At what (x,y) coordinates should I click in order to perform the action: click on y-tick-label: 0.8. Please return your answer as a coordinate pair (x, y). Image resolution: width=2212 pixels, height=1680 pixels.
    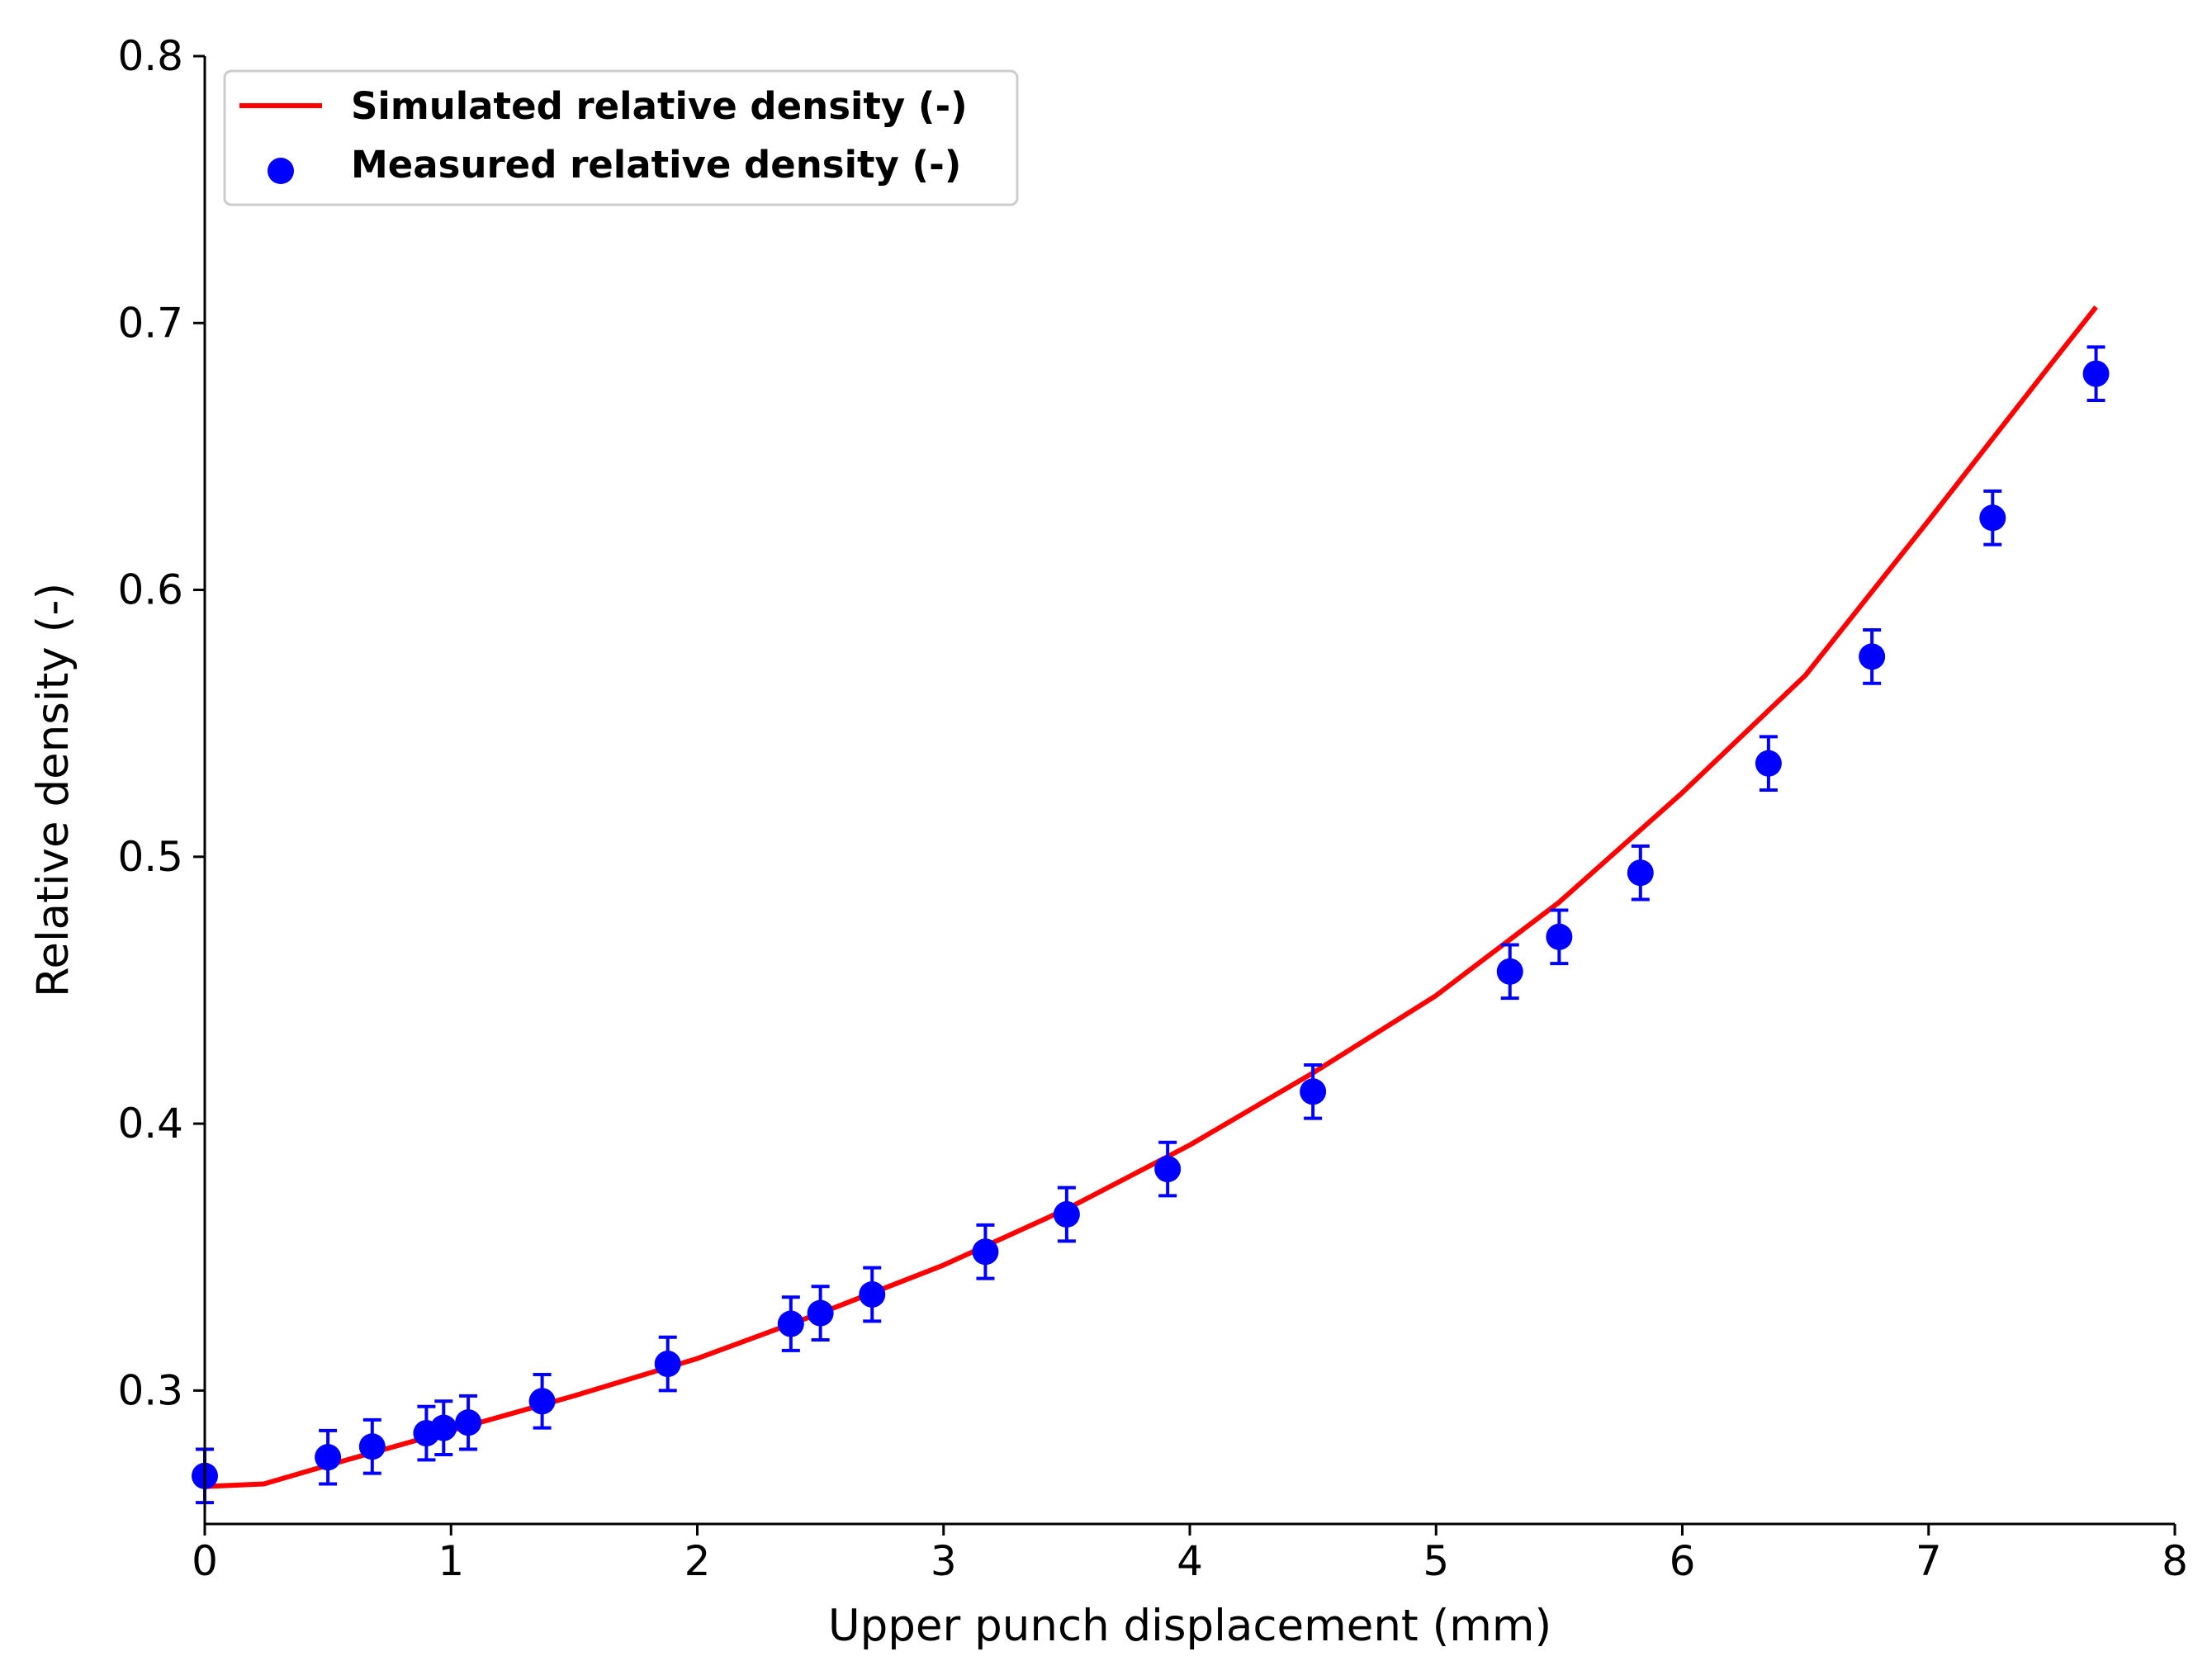
    Looking at the image, I should click on (150, 56).